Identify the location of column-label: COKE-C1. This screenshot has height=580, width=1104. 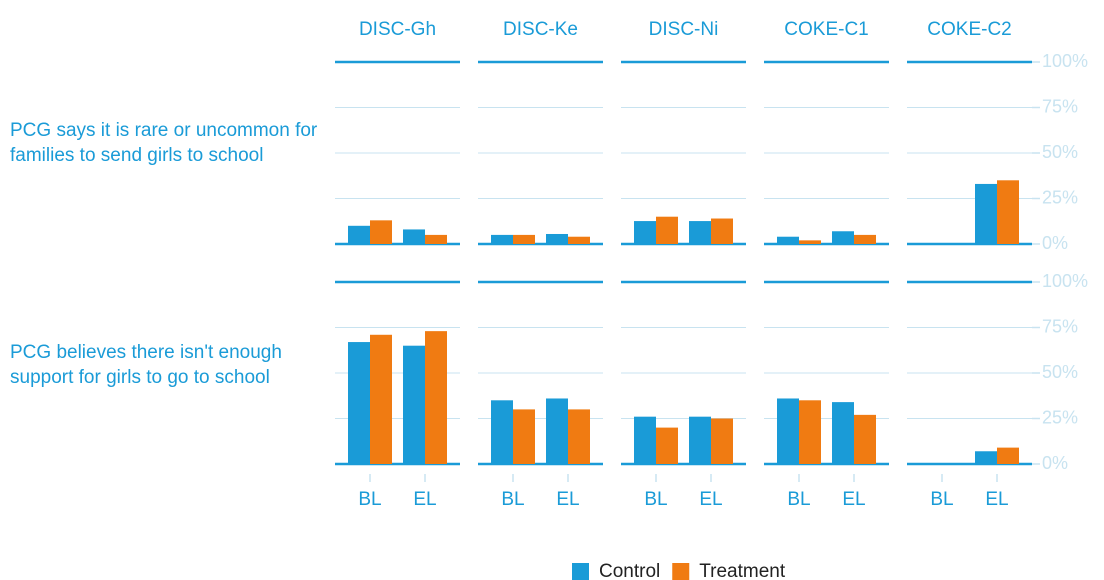
(826, 29).